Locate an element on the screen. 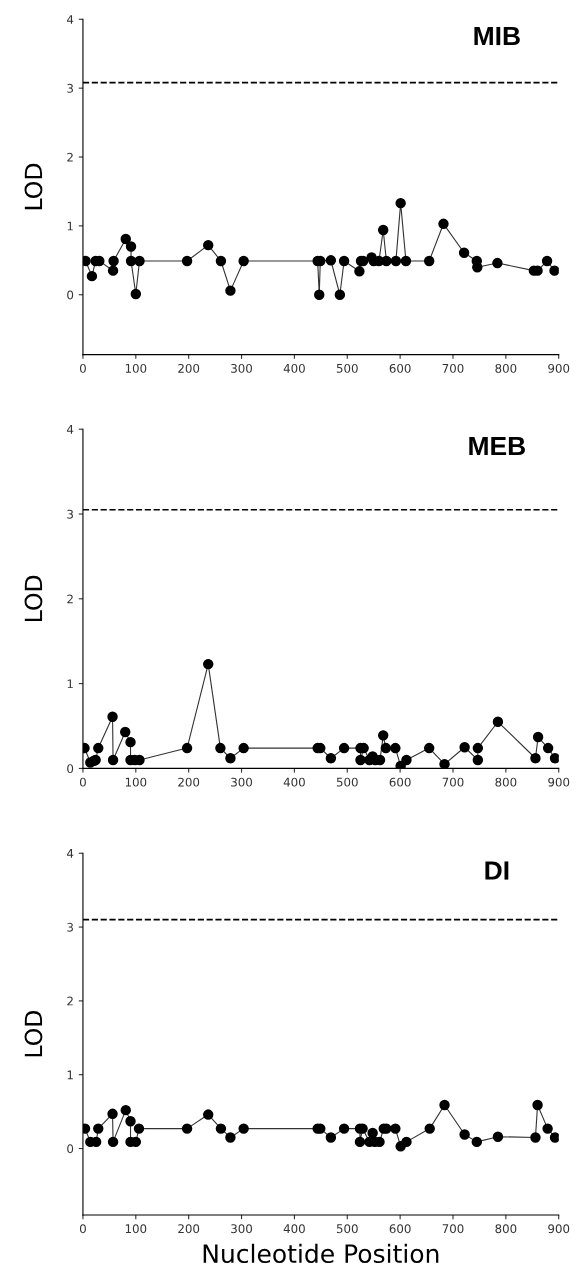 The height and width of the screenshot is (1285, 576). x-axis-title: Nucleotide Position is located at coordinates (321, 1253).